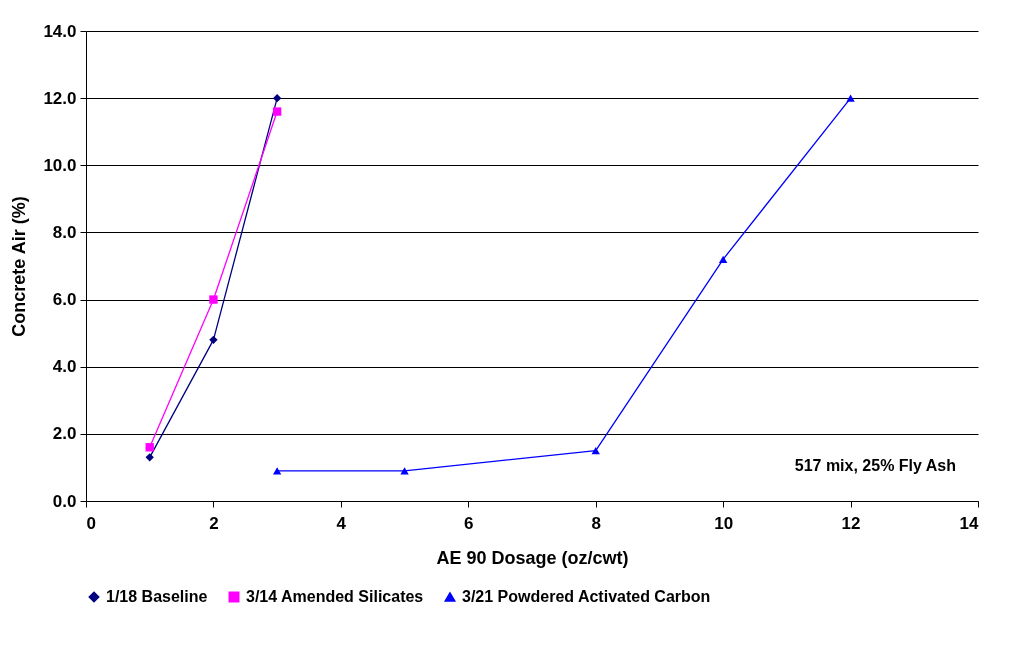 This screenshot has width=1026, height=645. I want to click on x-tick-label: 10, so click(724, 523).